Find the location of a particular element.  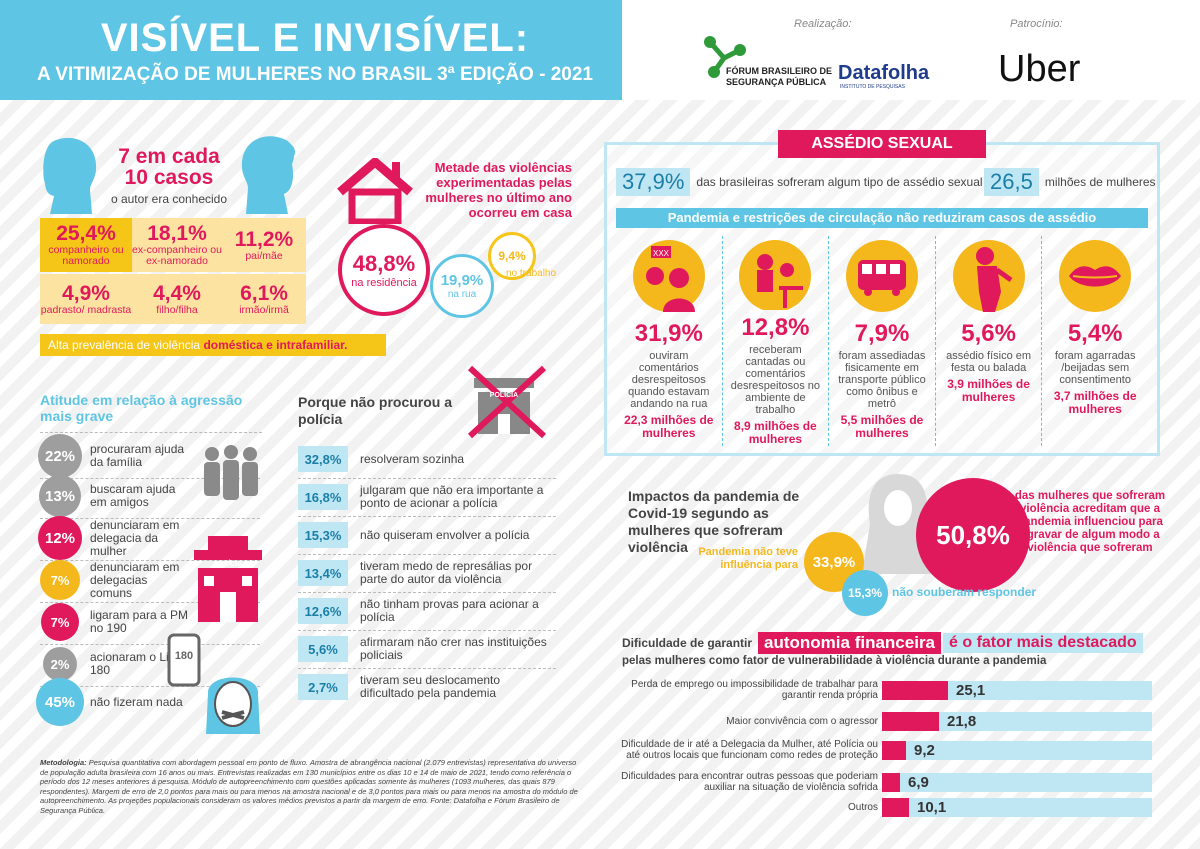

pandemic-no-influence-label: Pandemia não teve influência para is located at coordinates (748, 558).